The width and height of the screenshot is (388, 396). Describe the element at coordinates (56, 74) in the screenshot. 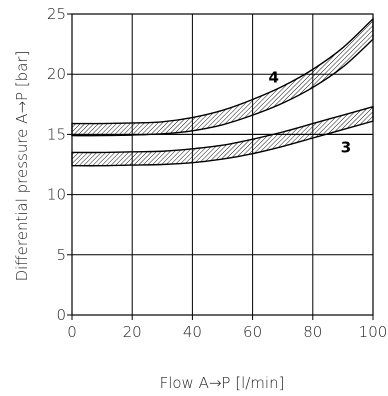

I see `y-tick-label: 20` at that location.